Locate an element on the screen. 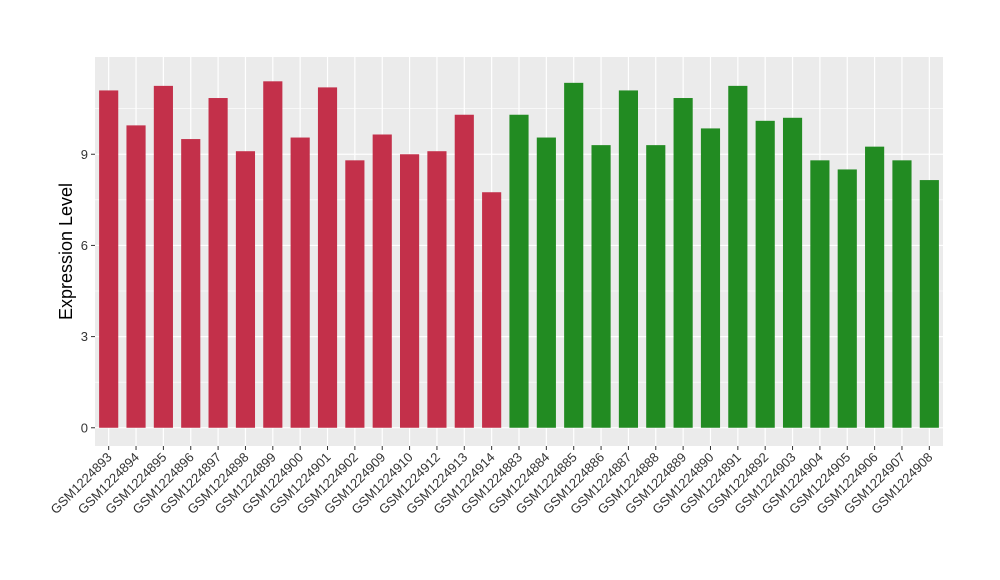  y-tick-label: 6 is located at coordinates (84, 245).